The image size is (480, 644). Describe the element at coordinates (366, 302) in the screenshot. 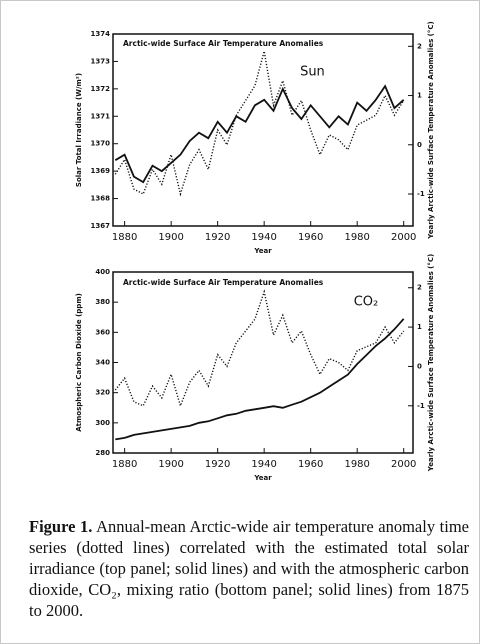

I see `series-label: CO₂` at that location.